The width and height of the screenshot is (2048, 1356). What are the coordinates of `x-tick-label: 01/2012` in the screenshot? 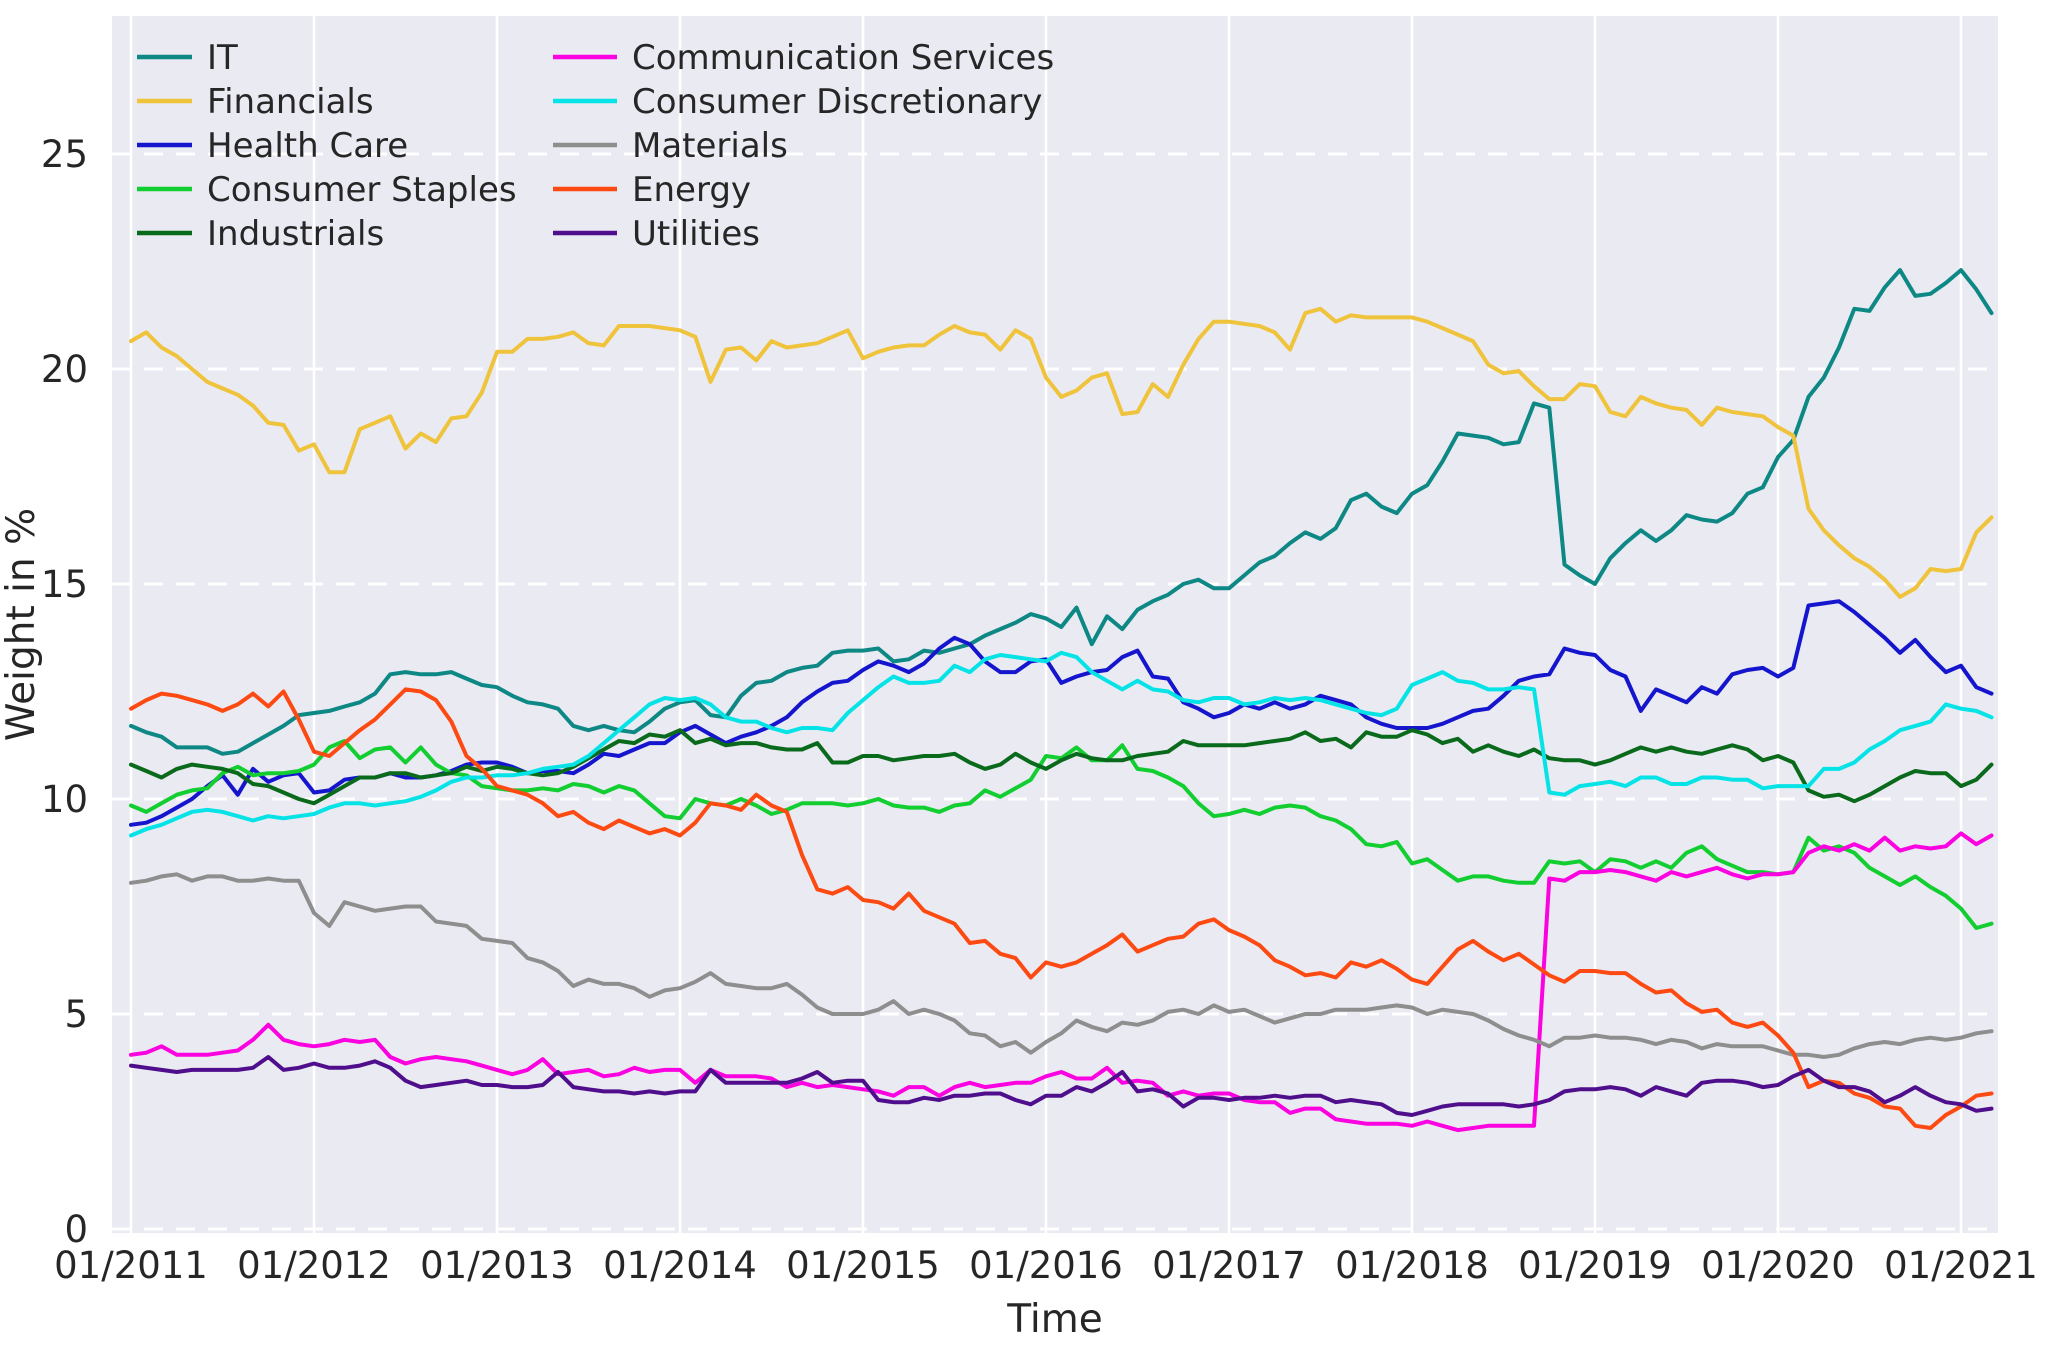 It's located at (314, 1265).